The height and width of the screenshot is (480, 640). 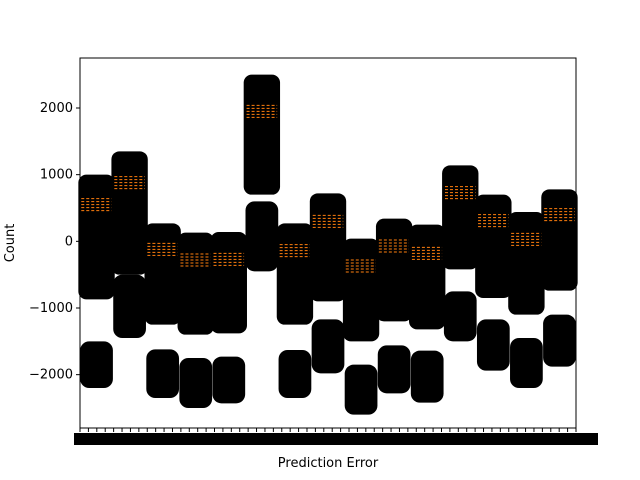 What do you see at coordinates (56, 175) in the screenshot?
I see `y-tick-label: 1000` at bounding box center [56, 175].